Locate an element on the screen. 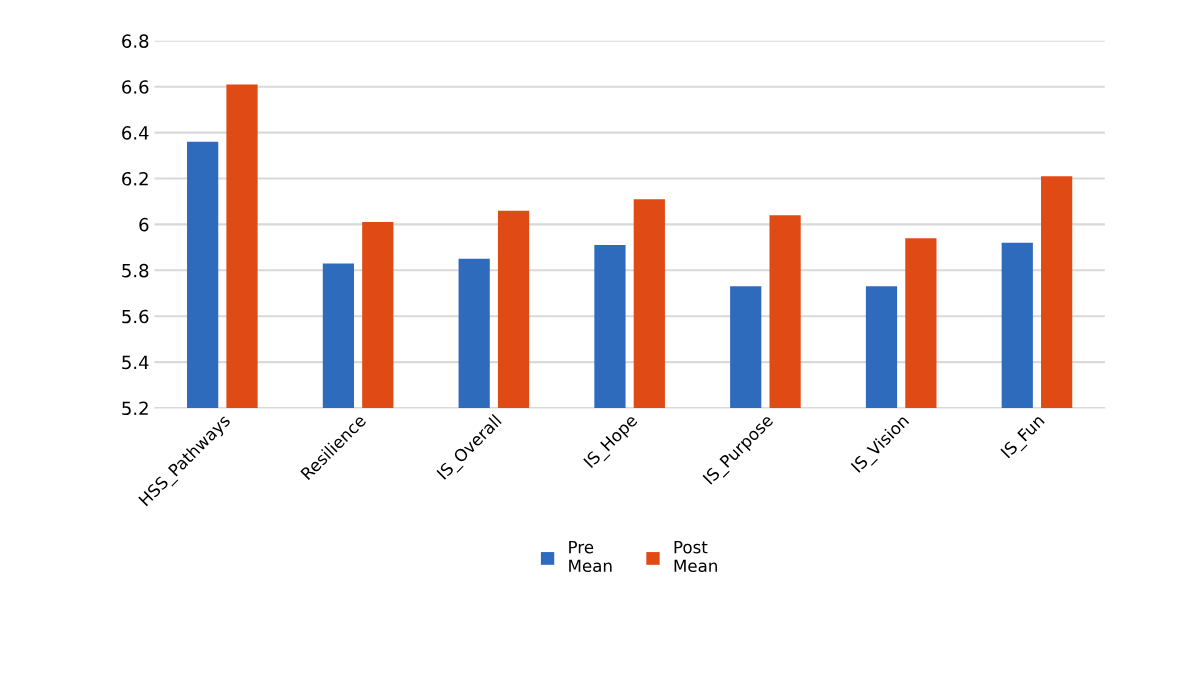 This screenshot has width=1188, height=680. legend-label: Pre Mean is located at coordinates (590, 557).